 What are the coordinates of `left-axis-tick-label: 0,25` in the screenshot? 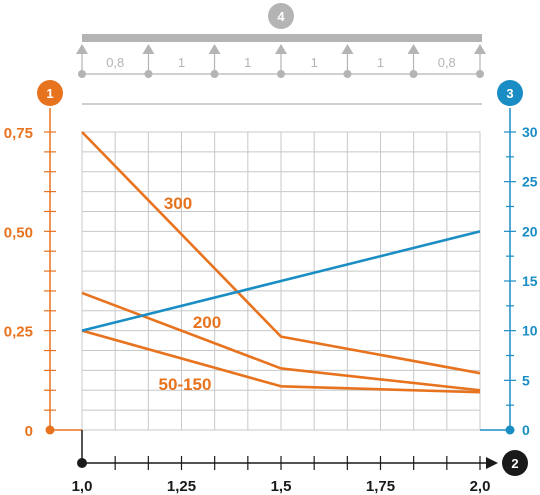 It's located at (18, 332).